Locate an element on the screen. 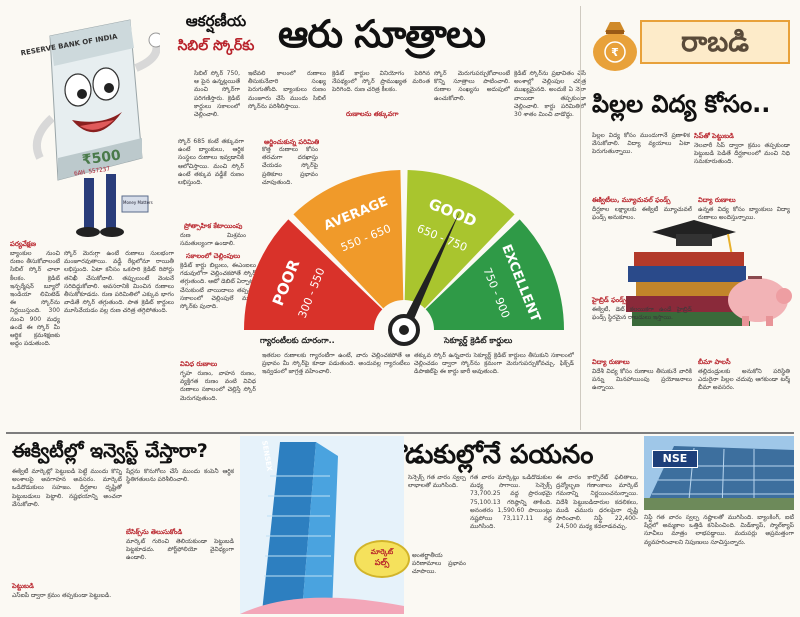  gauge-left-tag: గ్యారంటీలకు దూరంగా.. is located at coordinates (297, 340).